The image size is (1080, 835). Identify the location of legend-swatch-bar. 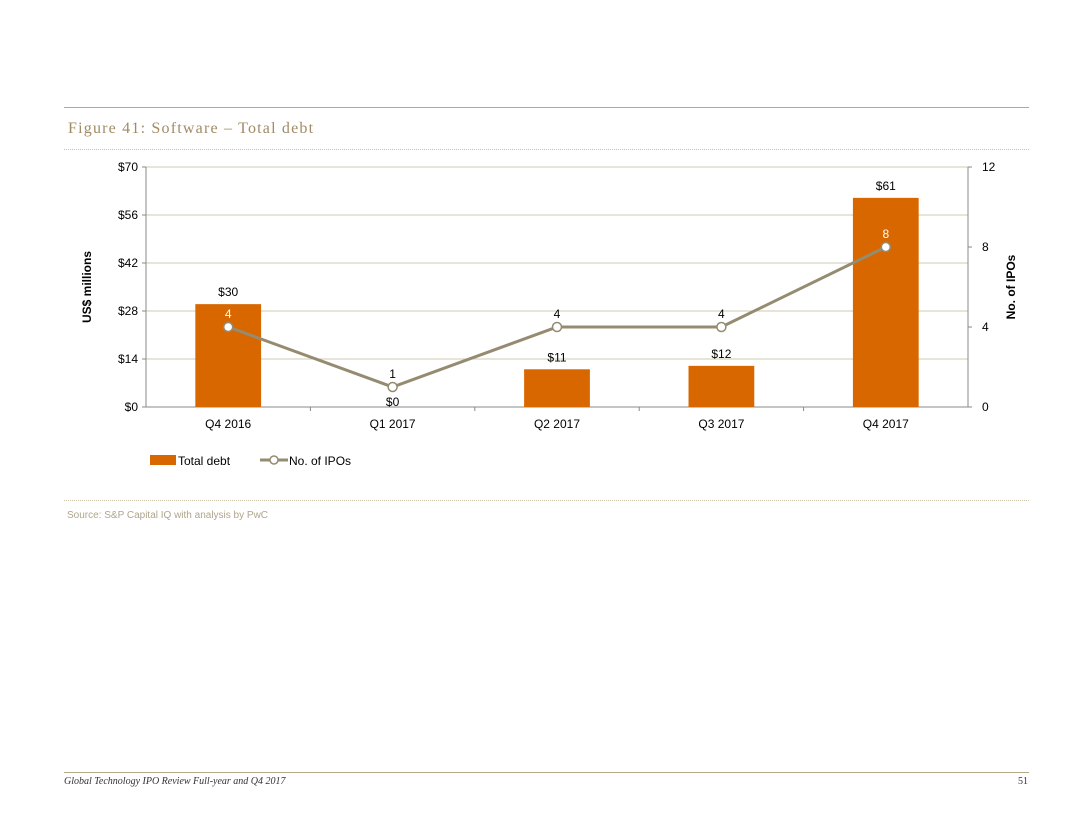
(163, 460).